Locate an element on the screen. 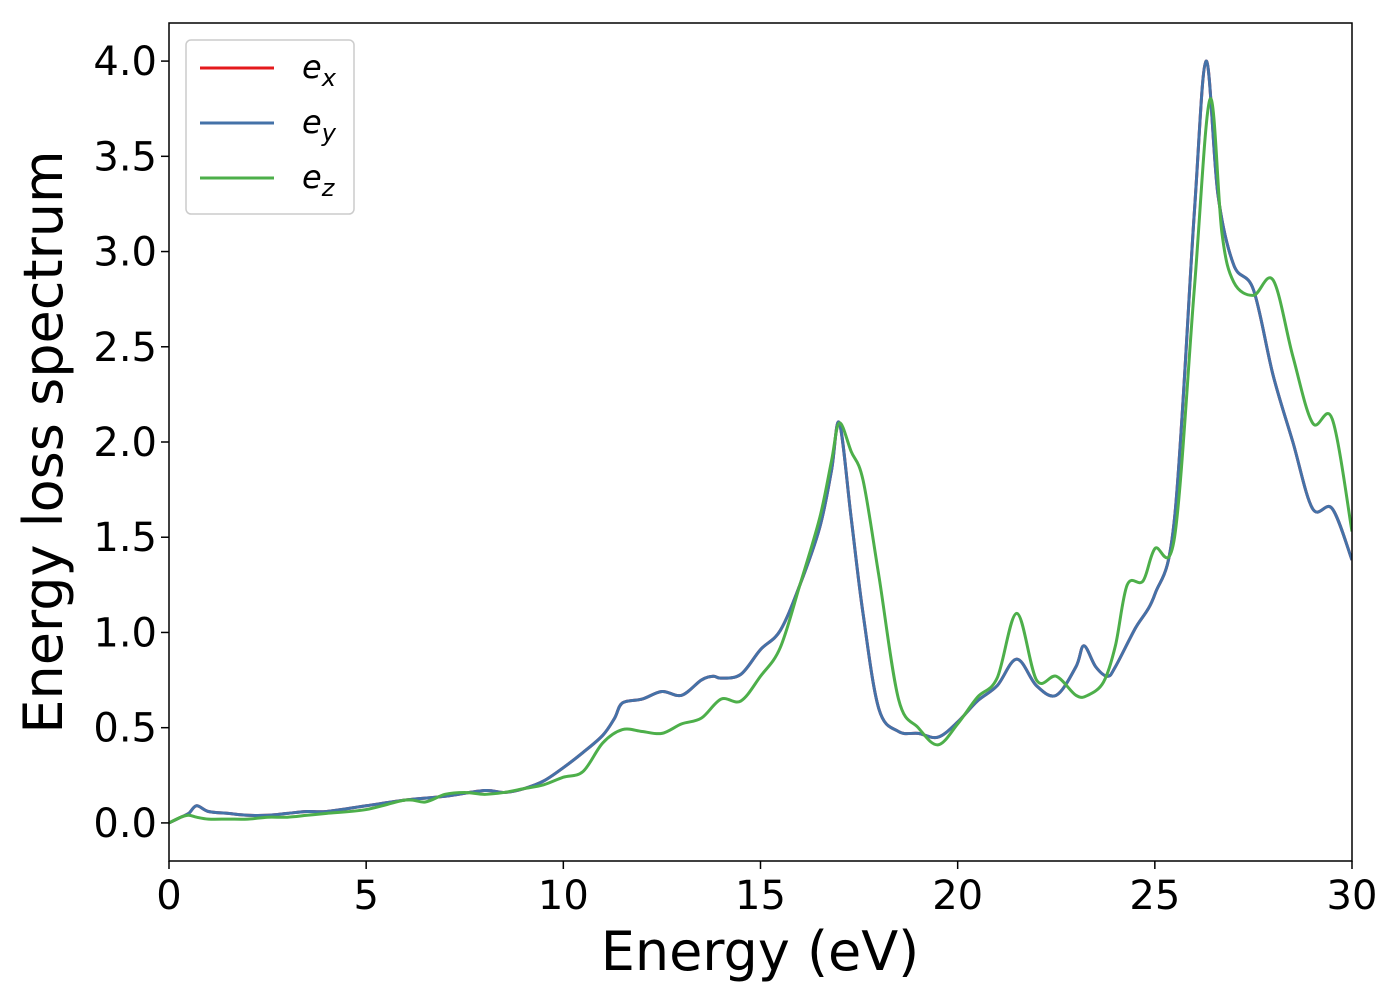  x-axis-label: Energy (eV) is located at coordinates (760, 951).